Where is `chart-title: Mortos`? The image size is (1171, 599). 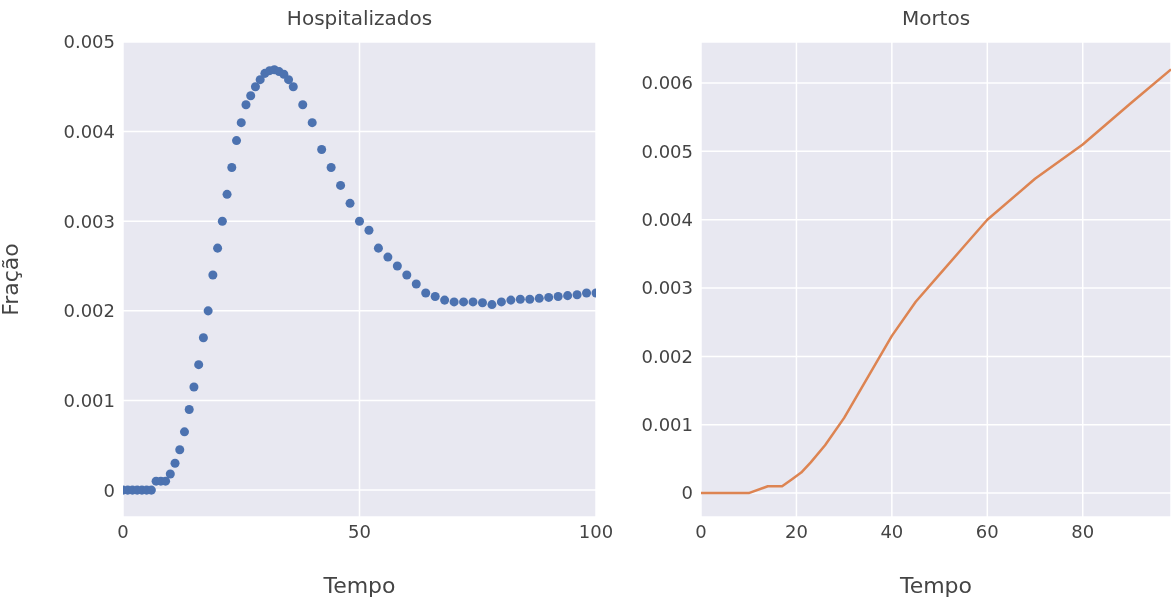 chart-title: Mortos is located at coordinates (936, 18).